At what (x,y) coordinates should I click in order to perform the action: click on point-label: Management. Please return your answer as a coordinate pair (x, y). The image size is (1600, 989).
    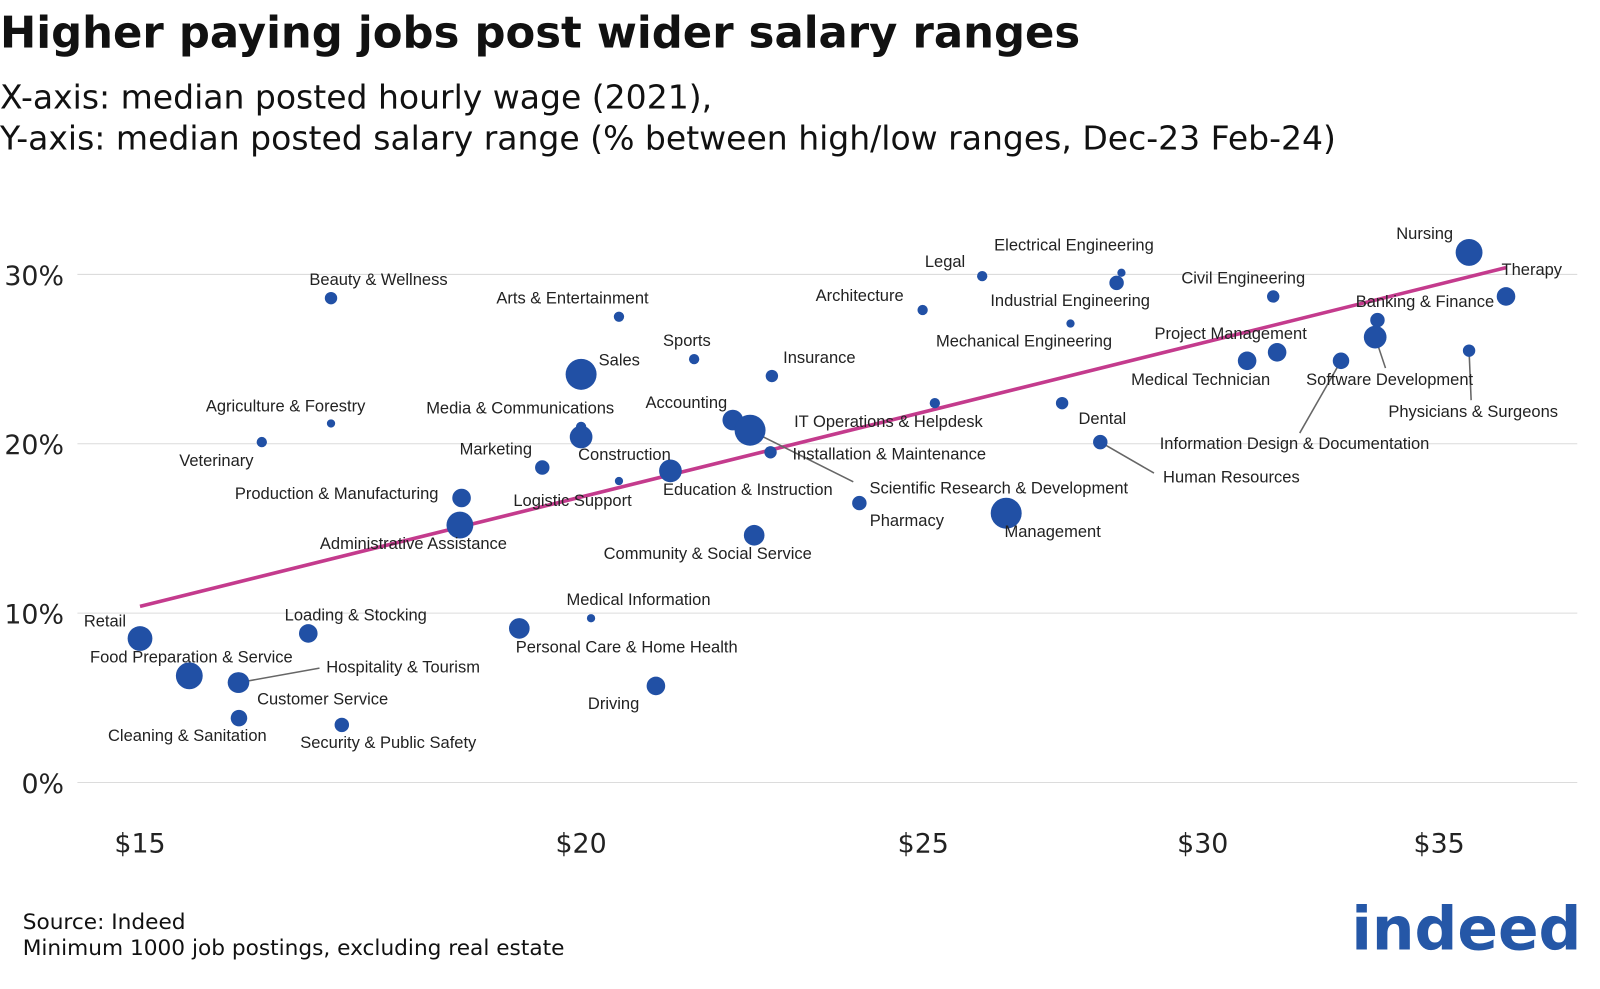
    Looking at the image, I should click on (1052, 532).